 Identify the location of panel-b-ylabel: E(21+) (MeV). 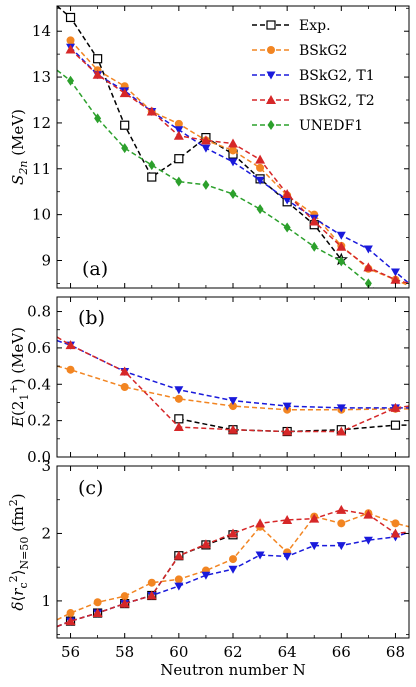
(19, 377).